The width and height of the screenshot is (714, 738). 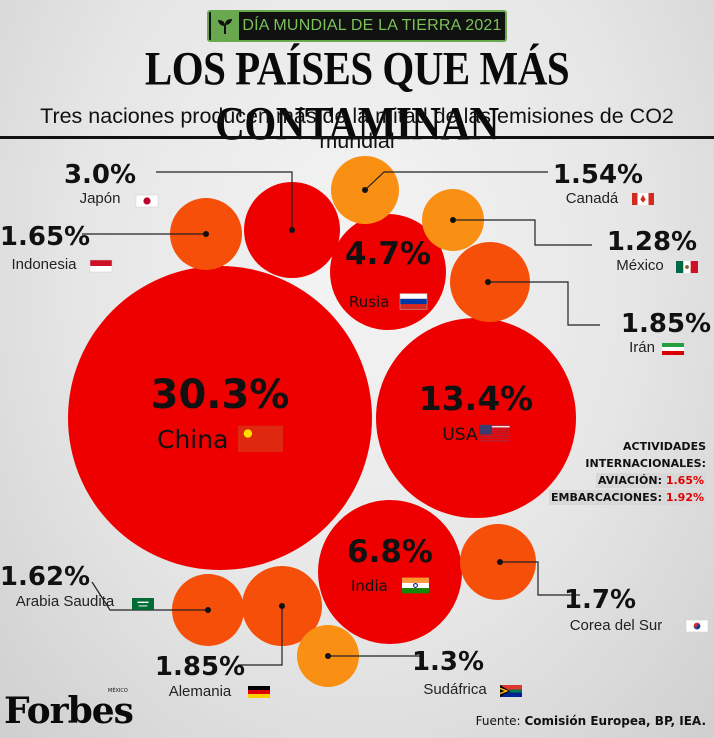 I want to click on aviation-value: 1.65%, so click(x=684, y=480).